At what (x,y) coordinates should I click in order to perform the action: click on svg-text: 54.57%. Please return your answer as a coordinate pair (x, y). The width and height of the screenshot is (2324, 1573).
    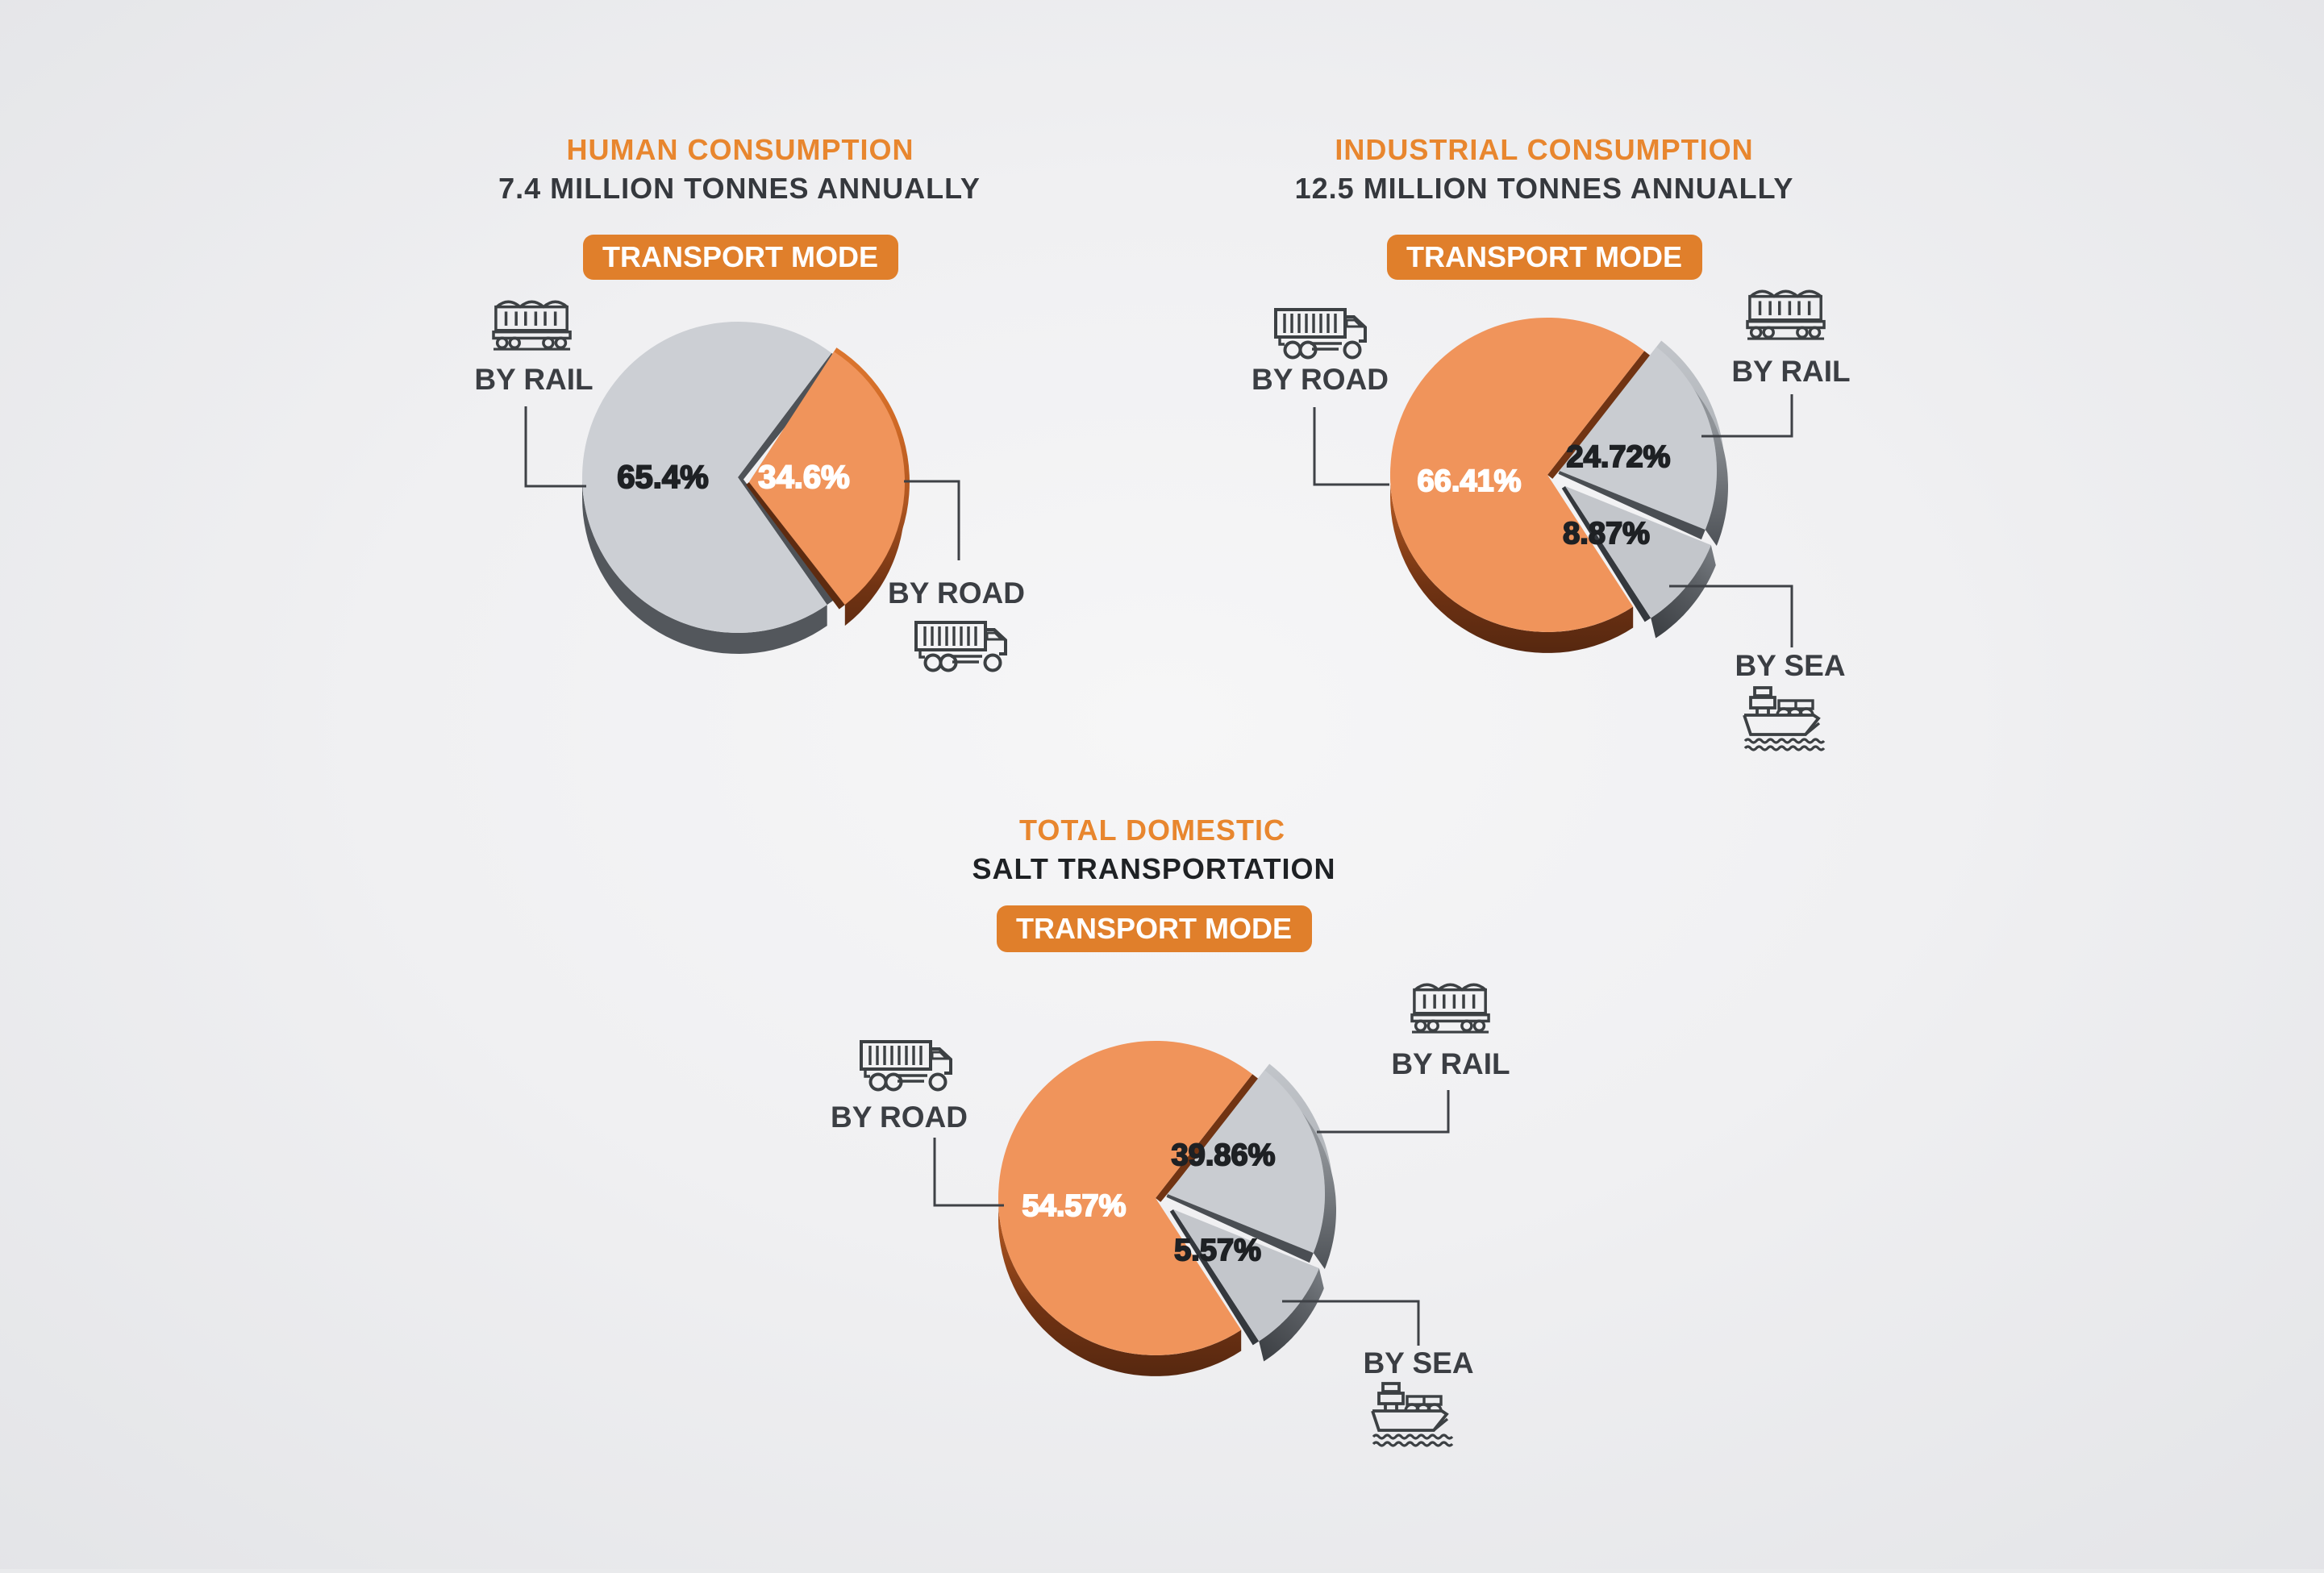
    Looking at the image, I should click on (1074, 1206).